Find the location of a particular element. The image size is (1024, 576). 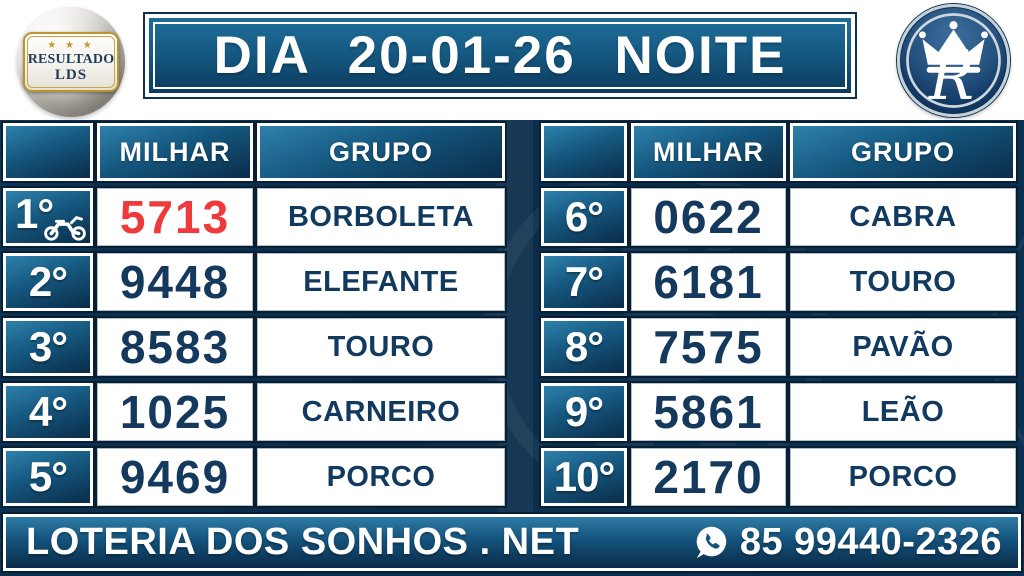

position-cell-8: 8° is located at coordinates (584, 347).